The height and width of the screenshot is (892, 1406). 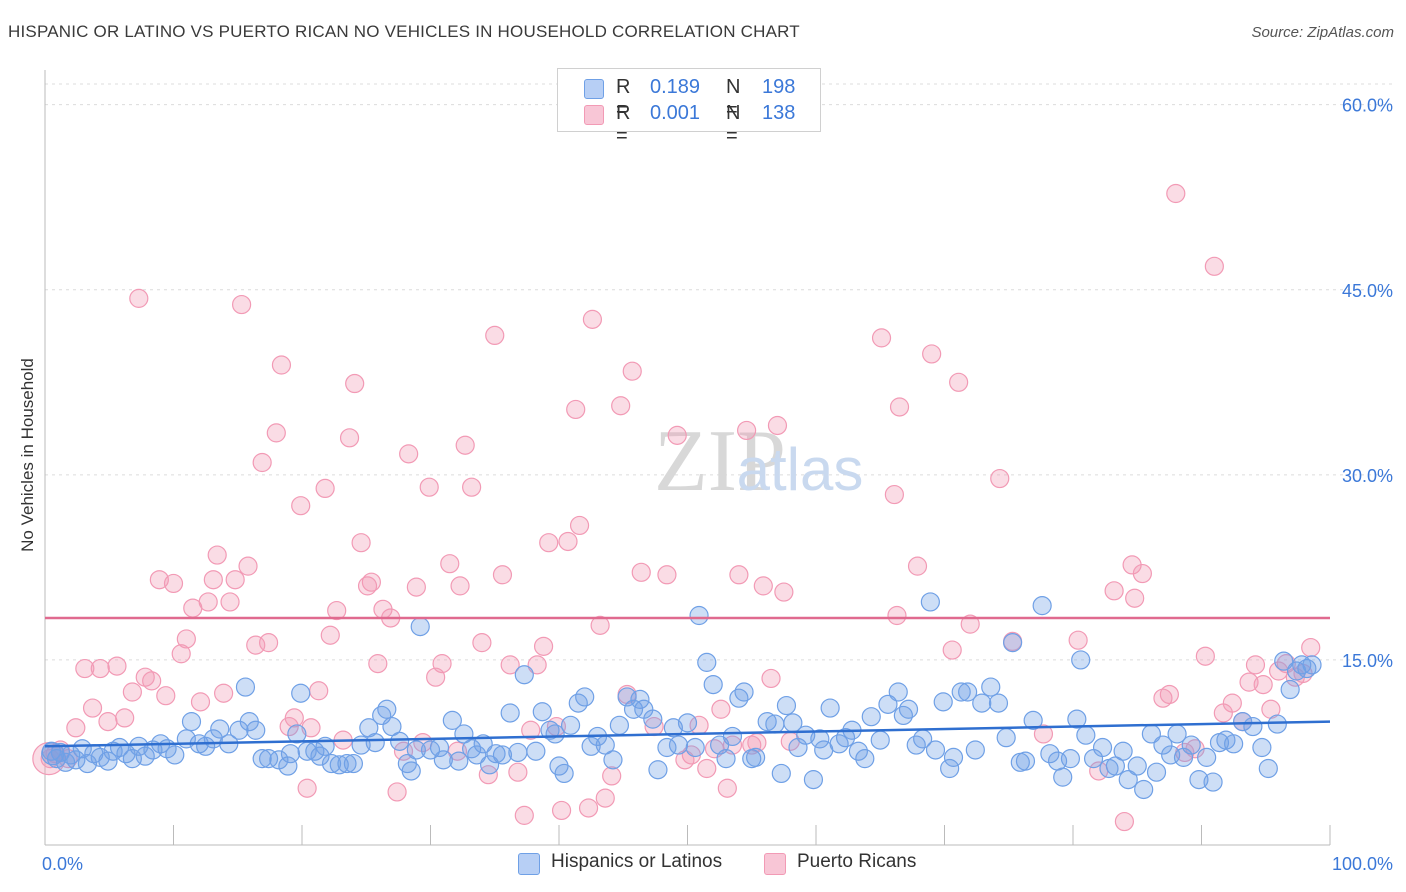 I want to click on legend-swatch-blue, so click(x=594, y=89).